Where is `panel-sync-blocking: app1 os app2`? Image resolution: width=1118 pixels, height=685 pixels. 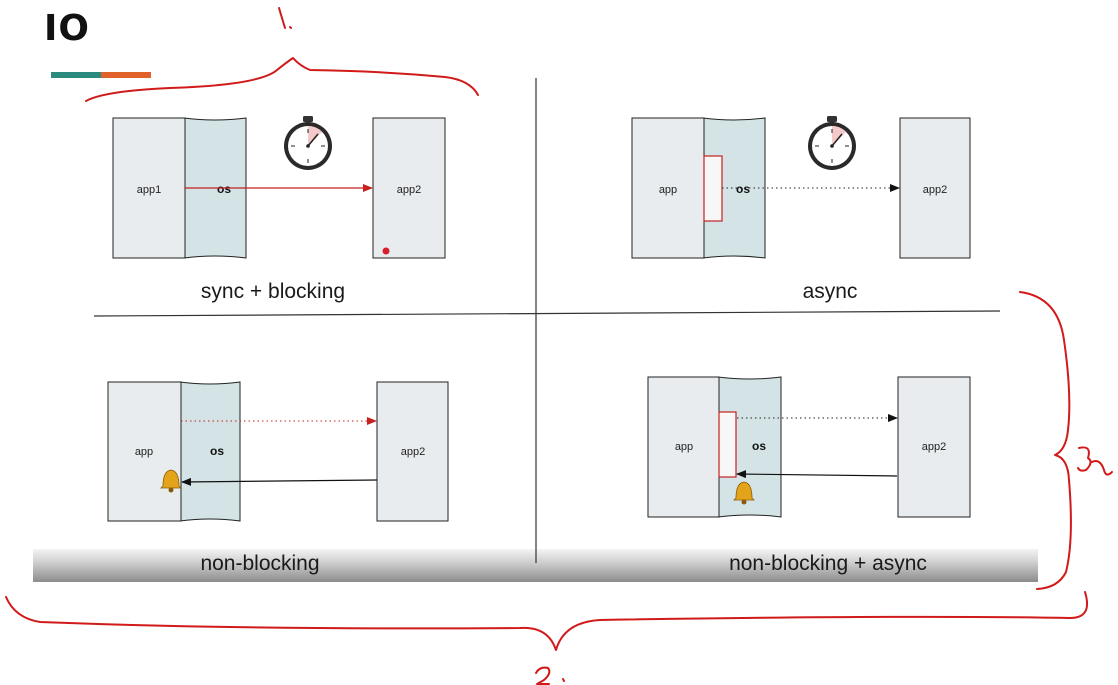
panel-sync-blocking: app1 os app2 is located at coordinates (279, 187).